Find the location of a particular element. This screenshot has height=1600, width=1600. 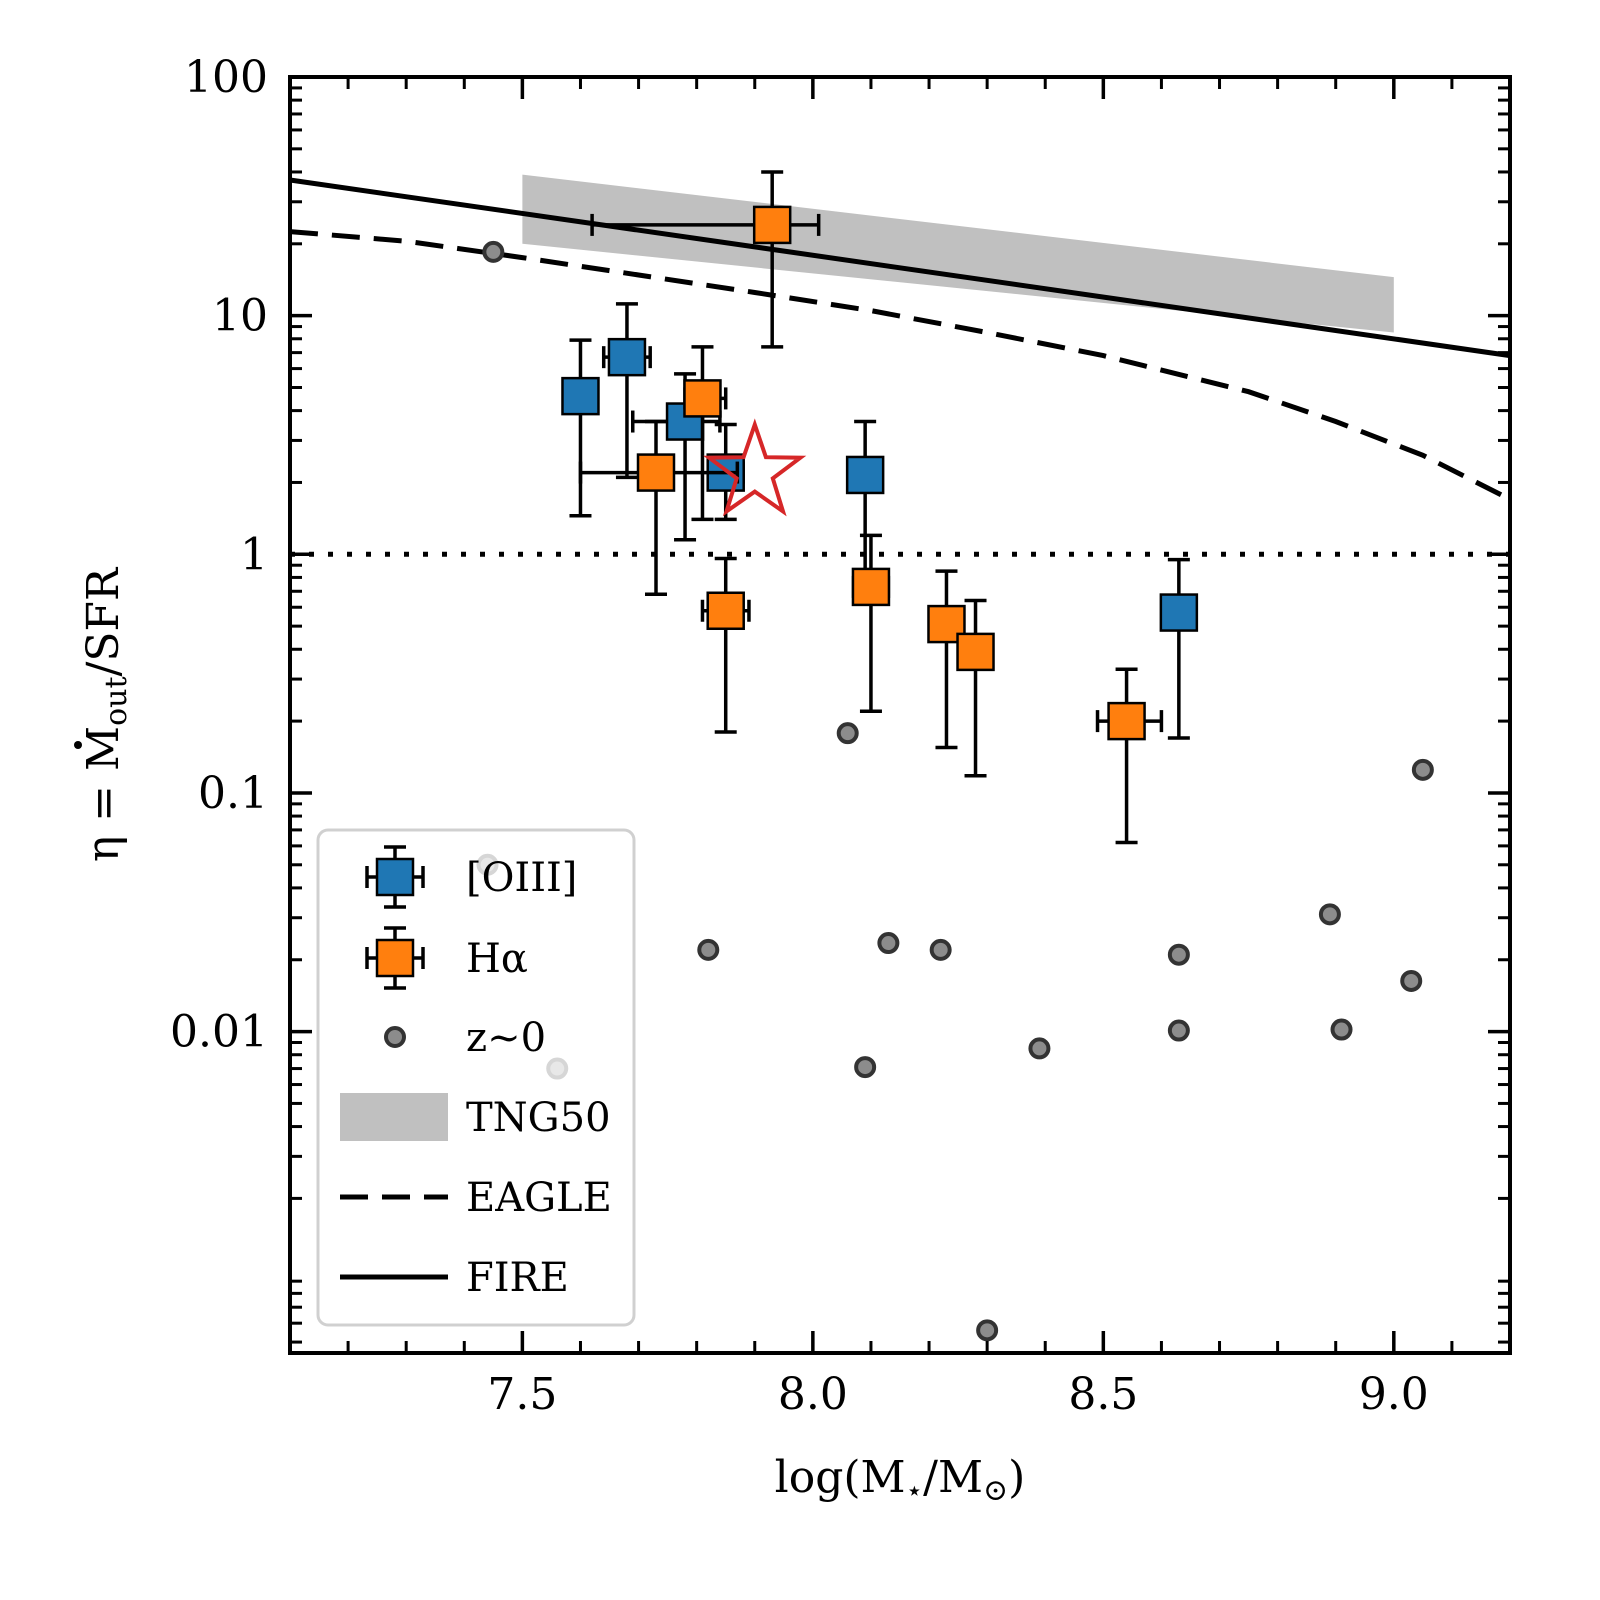

x-tick-label: 8.5 is located at coordinates (1103, 1394).